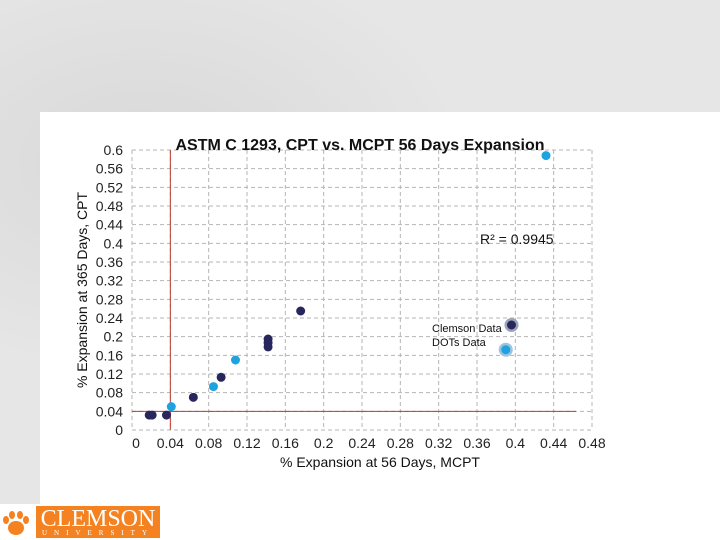 The image size is (720, 540). I want to click on y-tick-label: 0.36, so click(109, 262).